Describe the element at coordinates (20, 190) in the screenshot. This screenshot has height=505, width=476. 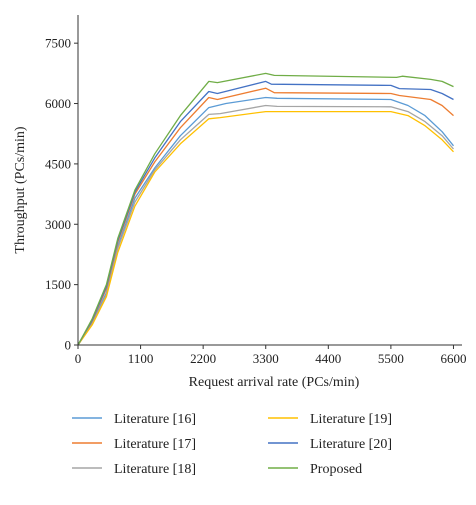
I see `y-axis-title: Throughput (PCs/min)` at that location.